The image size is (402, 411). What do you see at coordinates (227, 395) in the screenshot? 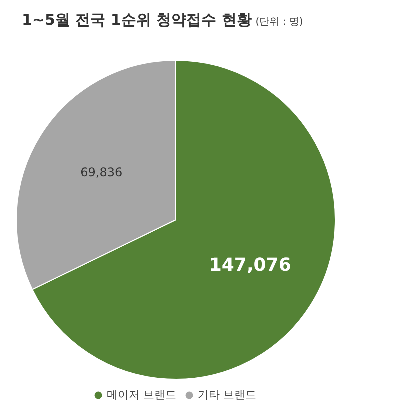
I see `legend-label: 기타 브랜드` at bounding box center [227, 395].